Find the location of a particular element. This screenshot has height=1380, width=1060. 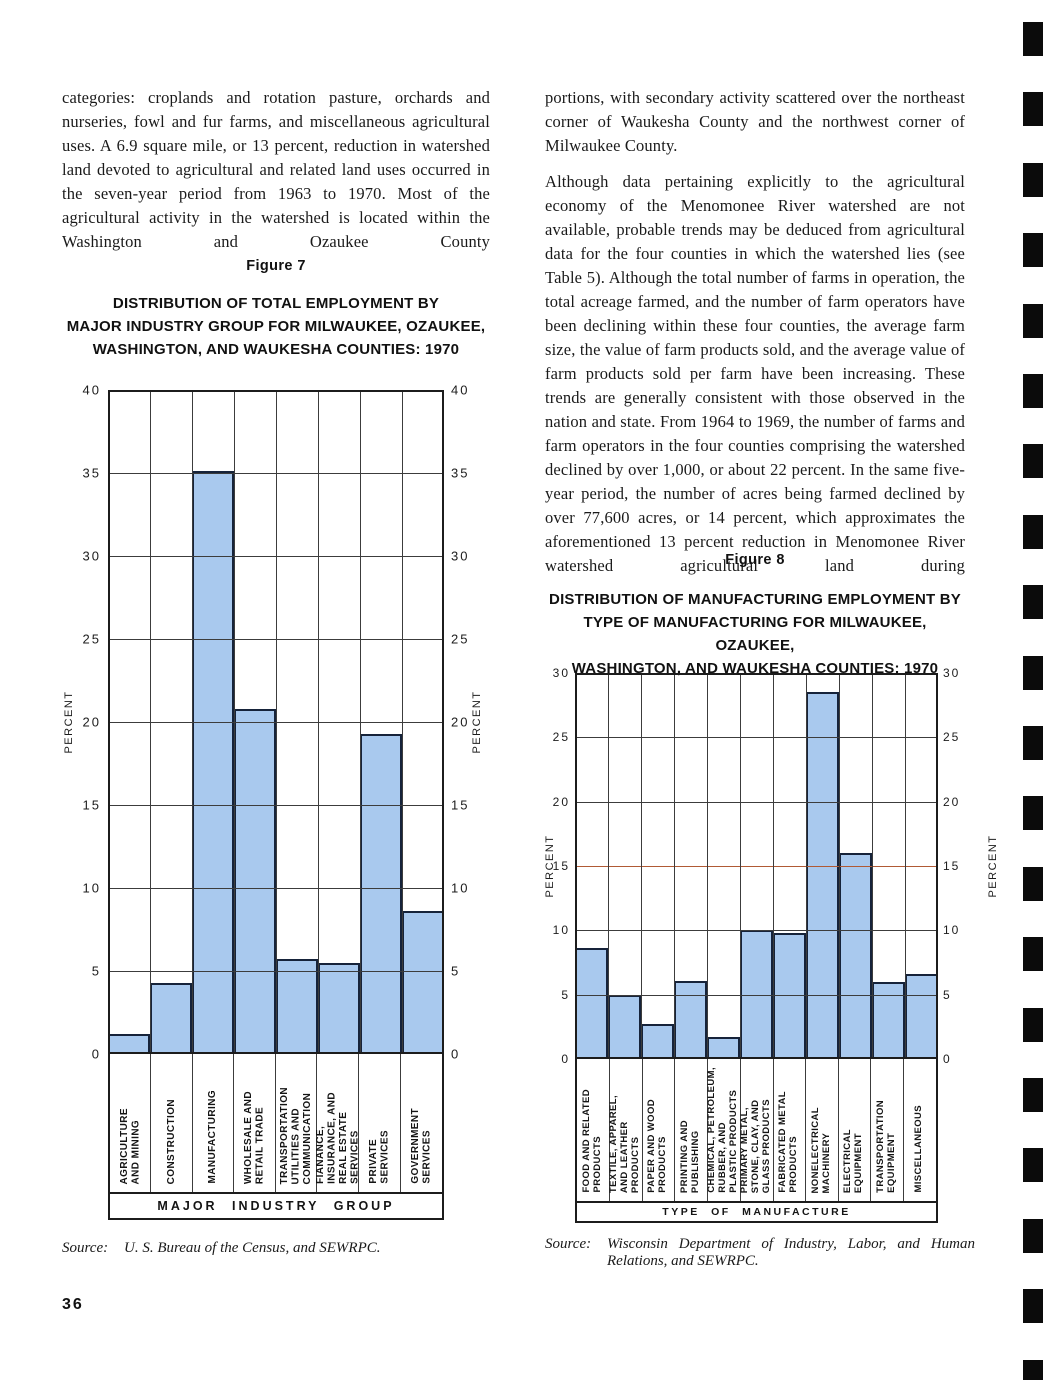

category-cell: WHOLESALE AND RETAIL TRADE is located at coordinates (255, 1123).